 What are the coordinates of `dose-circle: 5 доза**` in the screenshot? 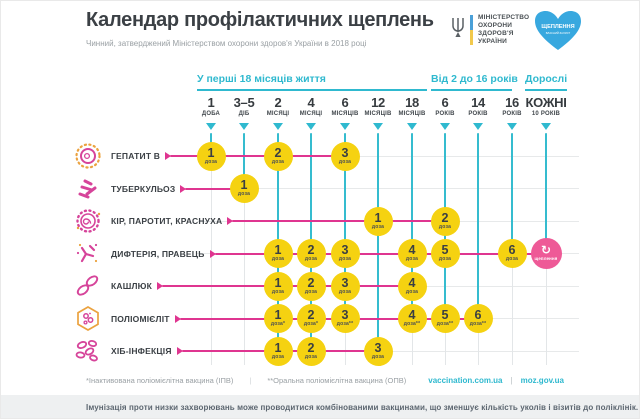 It's located at (445, 318).